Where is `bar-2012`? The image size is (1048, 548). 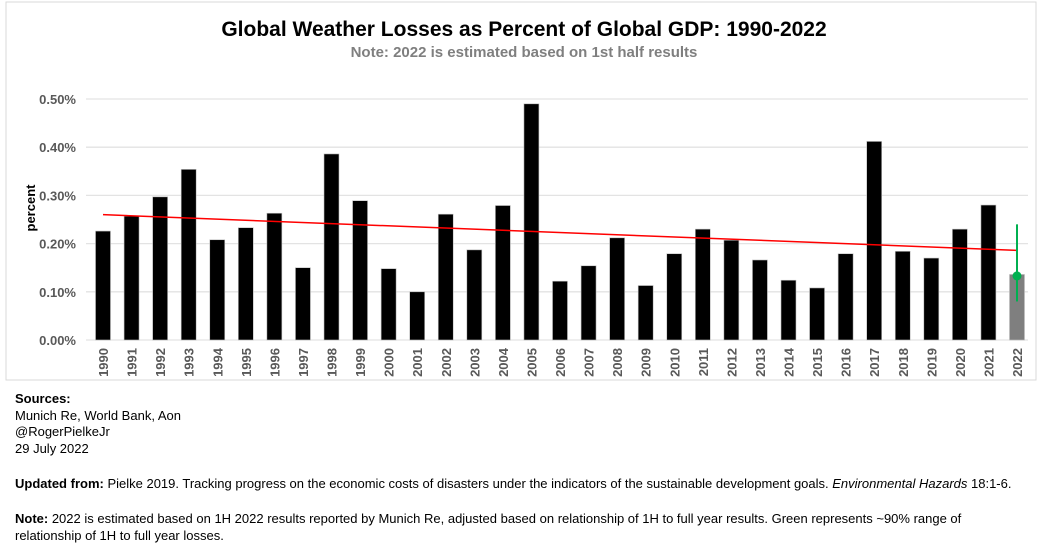 bar-2012 is located at coordinates (731, 290).